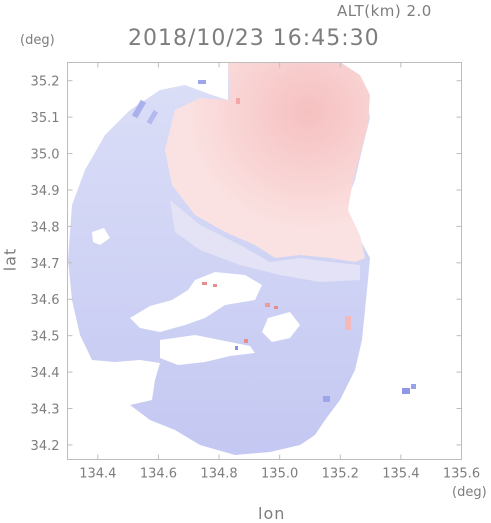  Describe the element at coordinates (461, 474) in the screenshot. I see `x-tick-label: 135.6` at that location.